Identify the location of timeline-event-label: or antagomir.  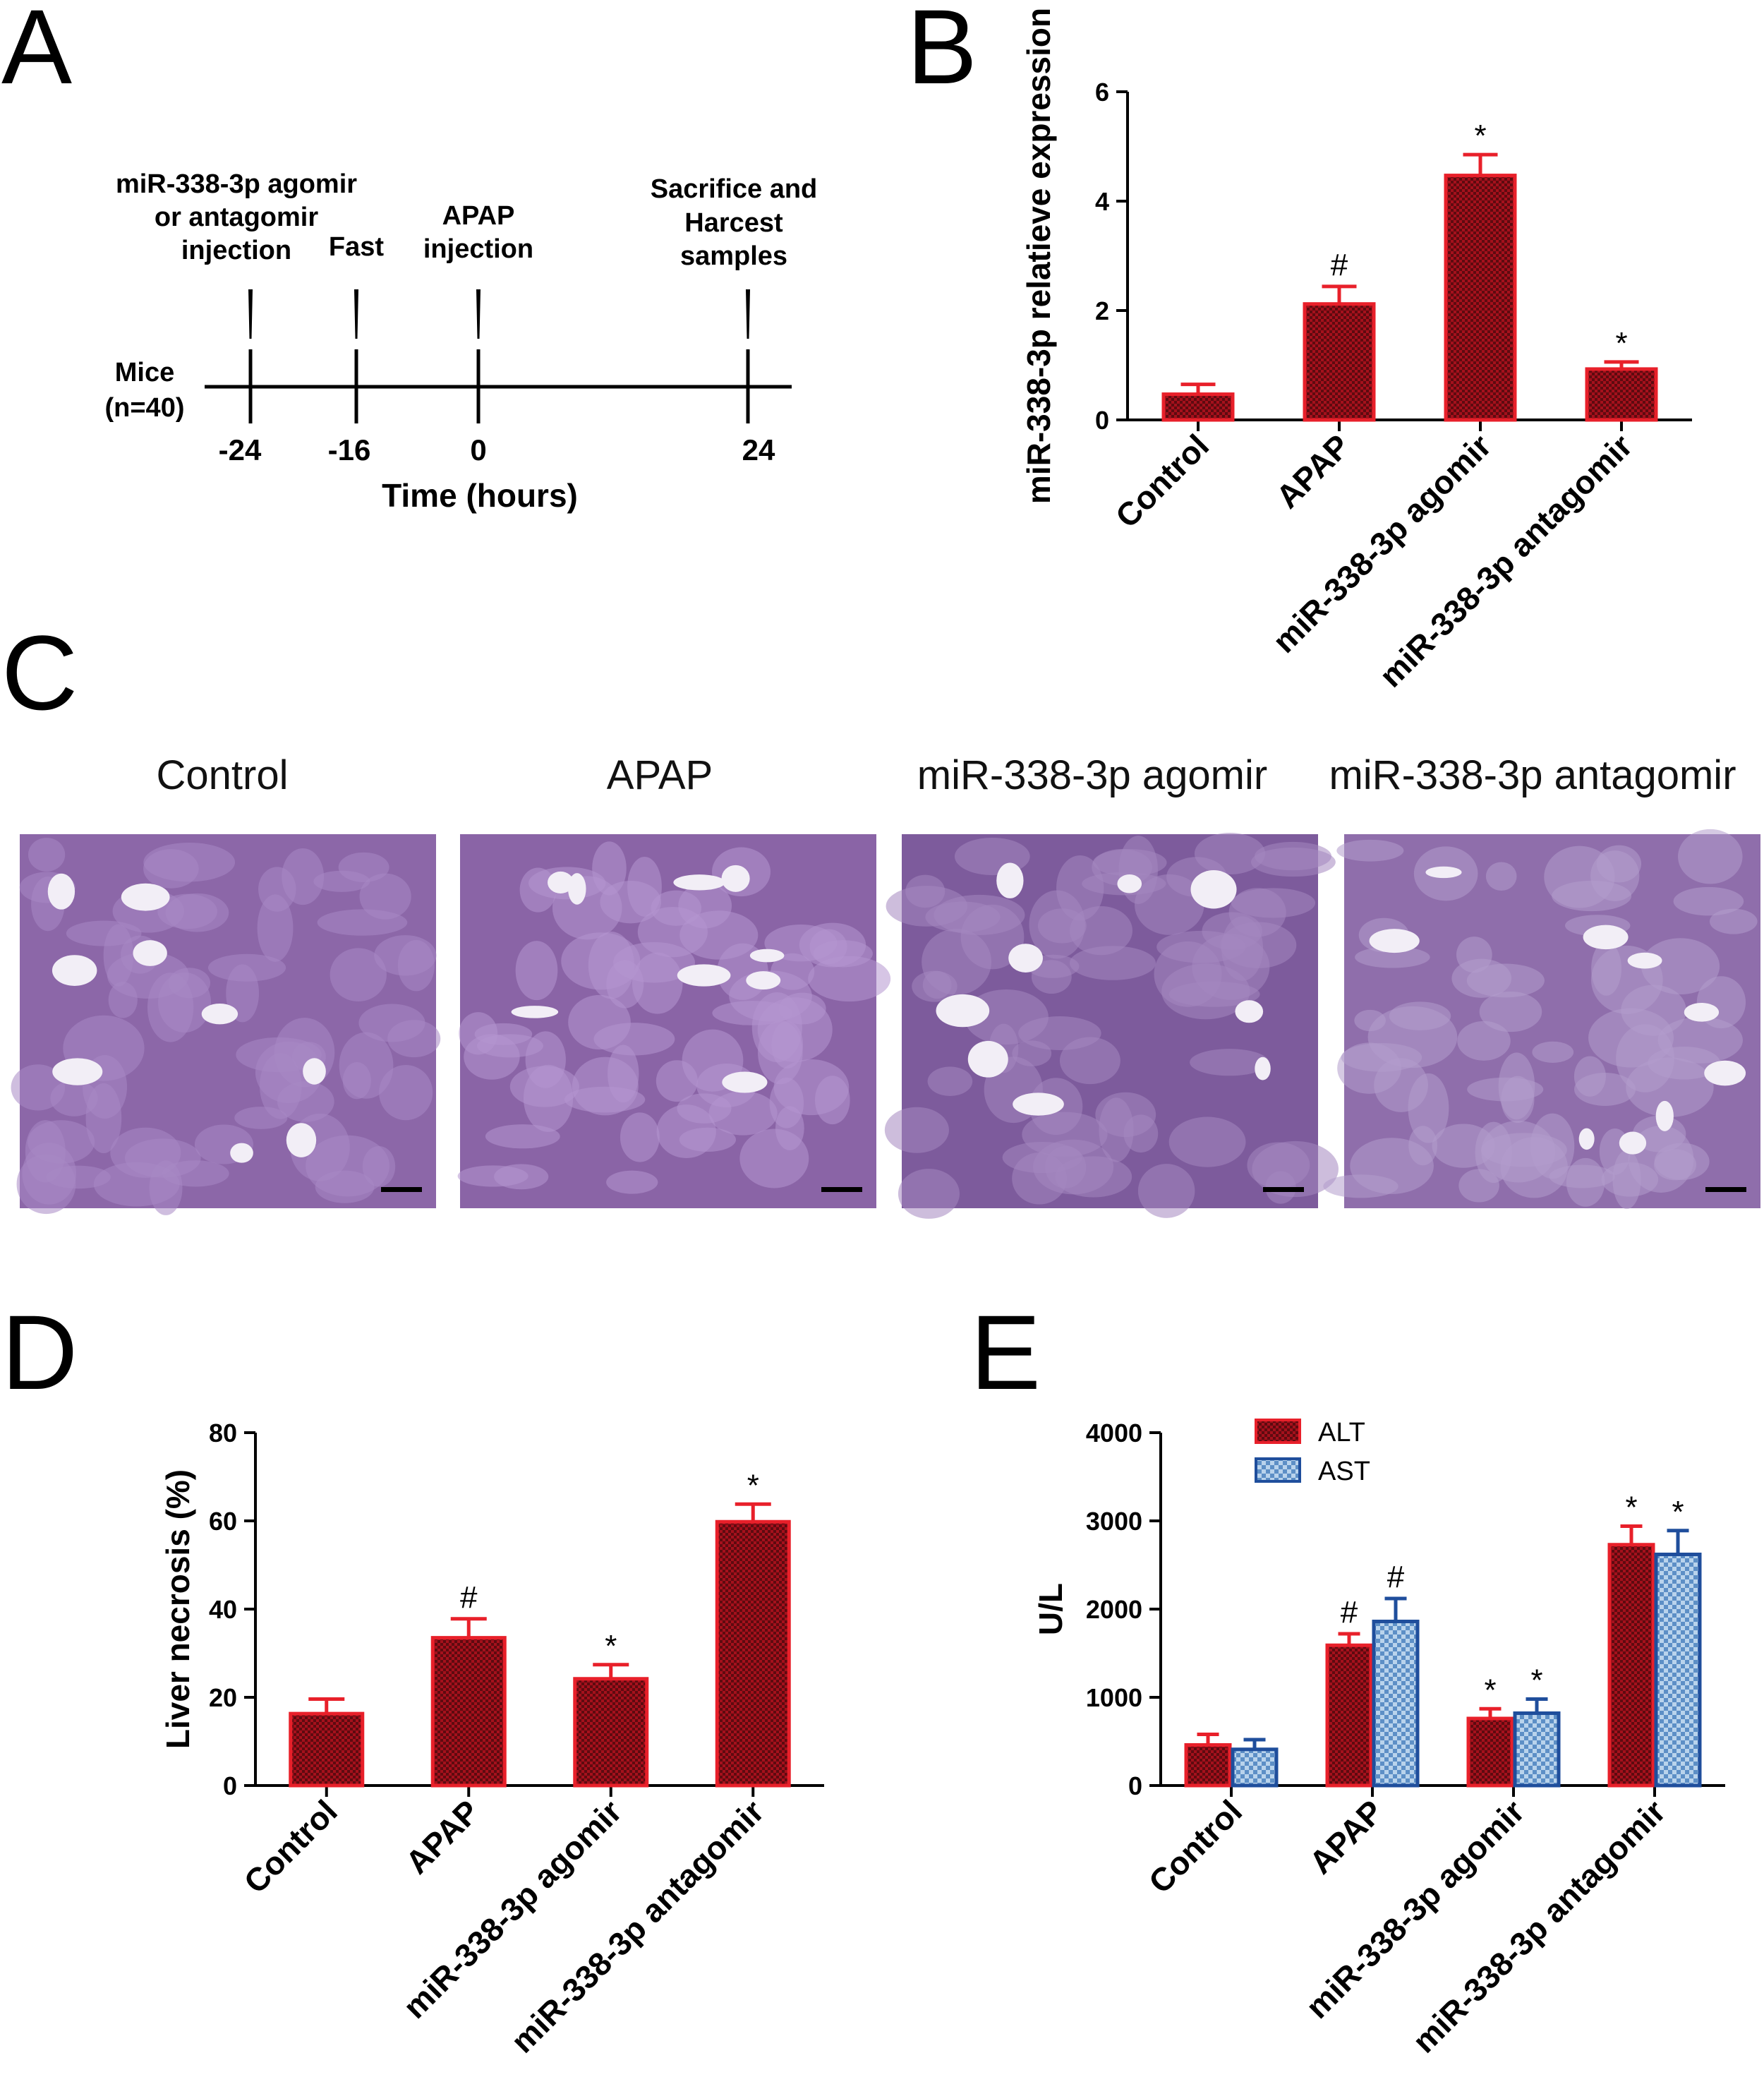
(236, 217).